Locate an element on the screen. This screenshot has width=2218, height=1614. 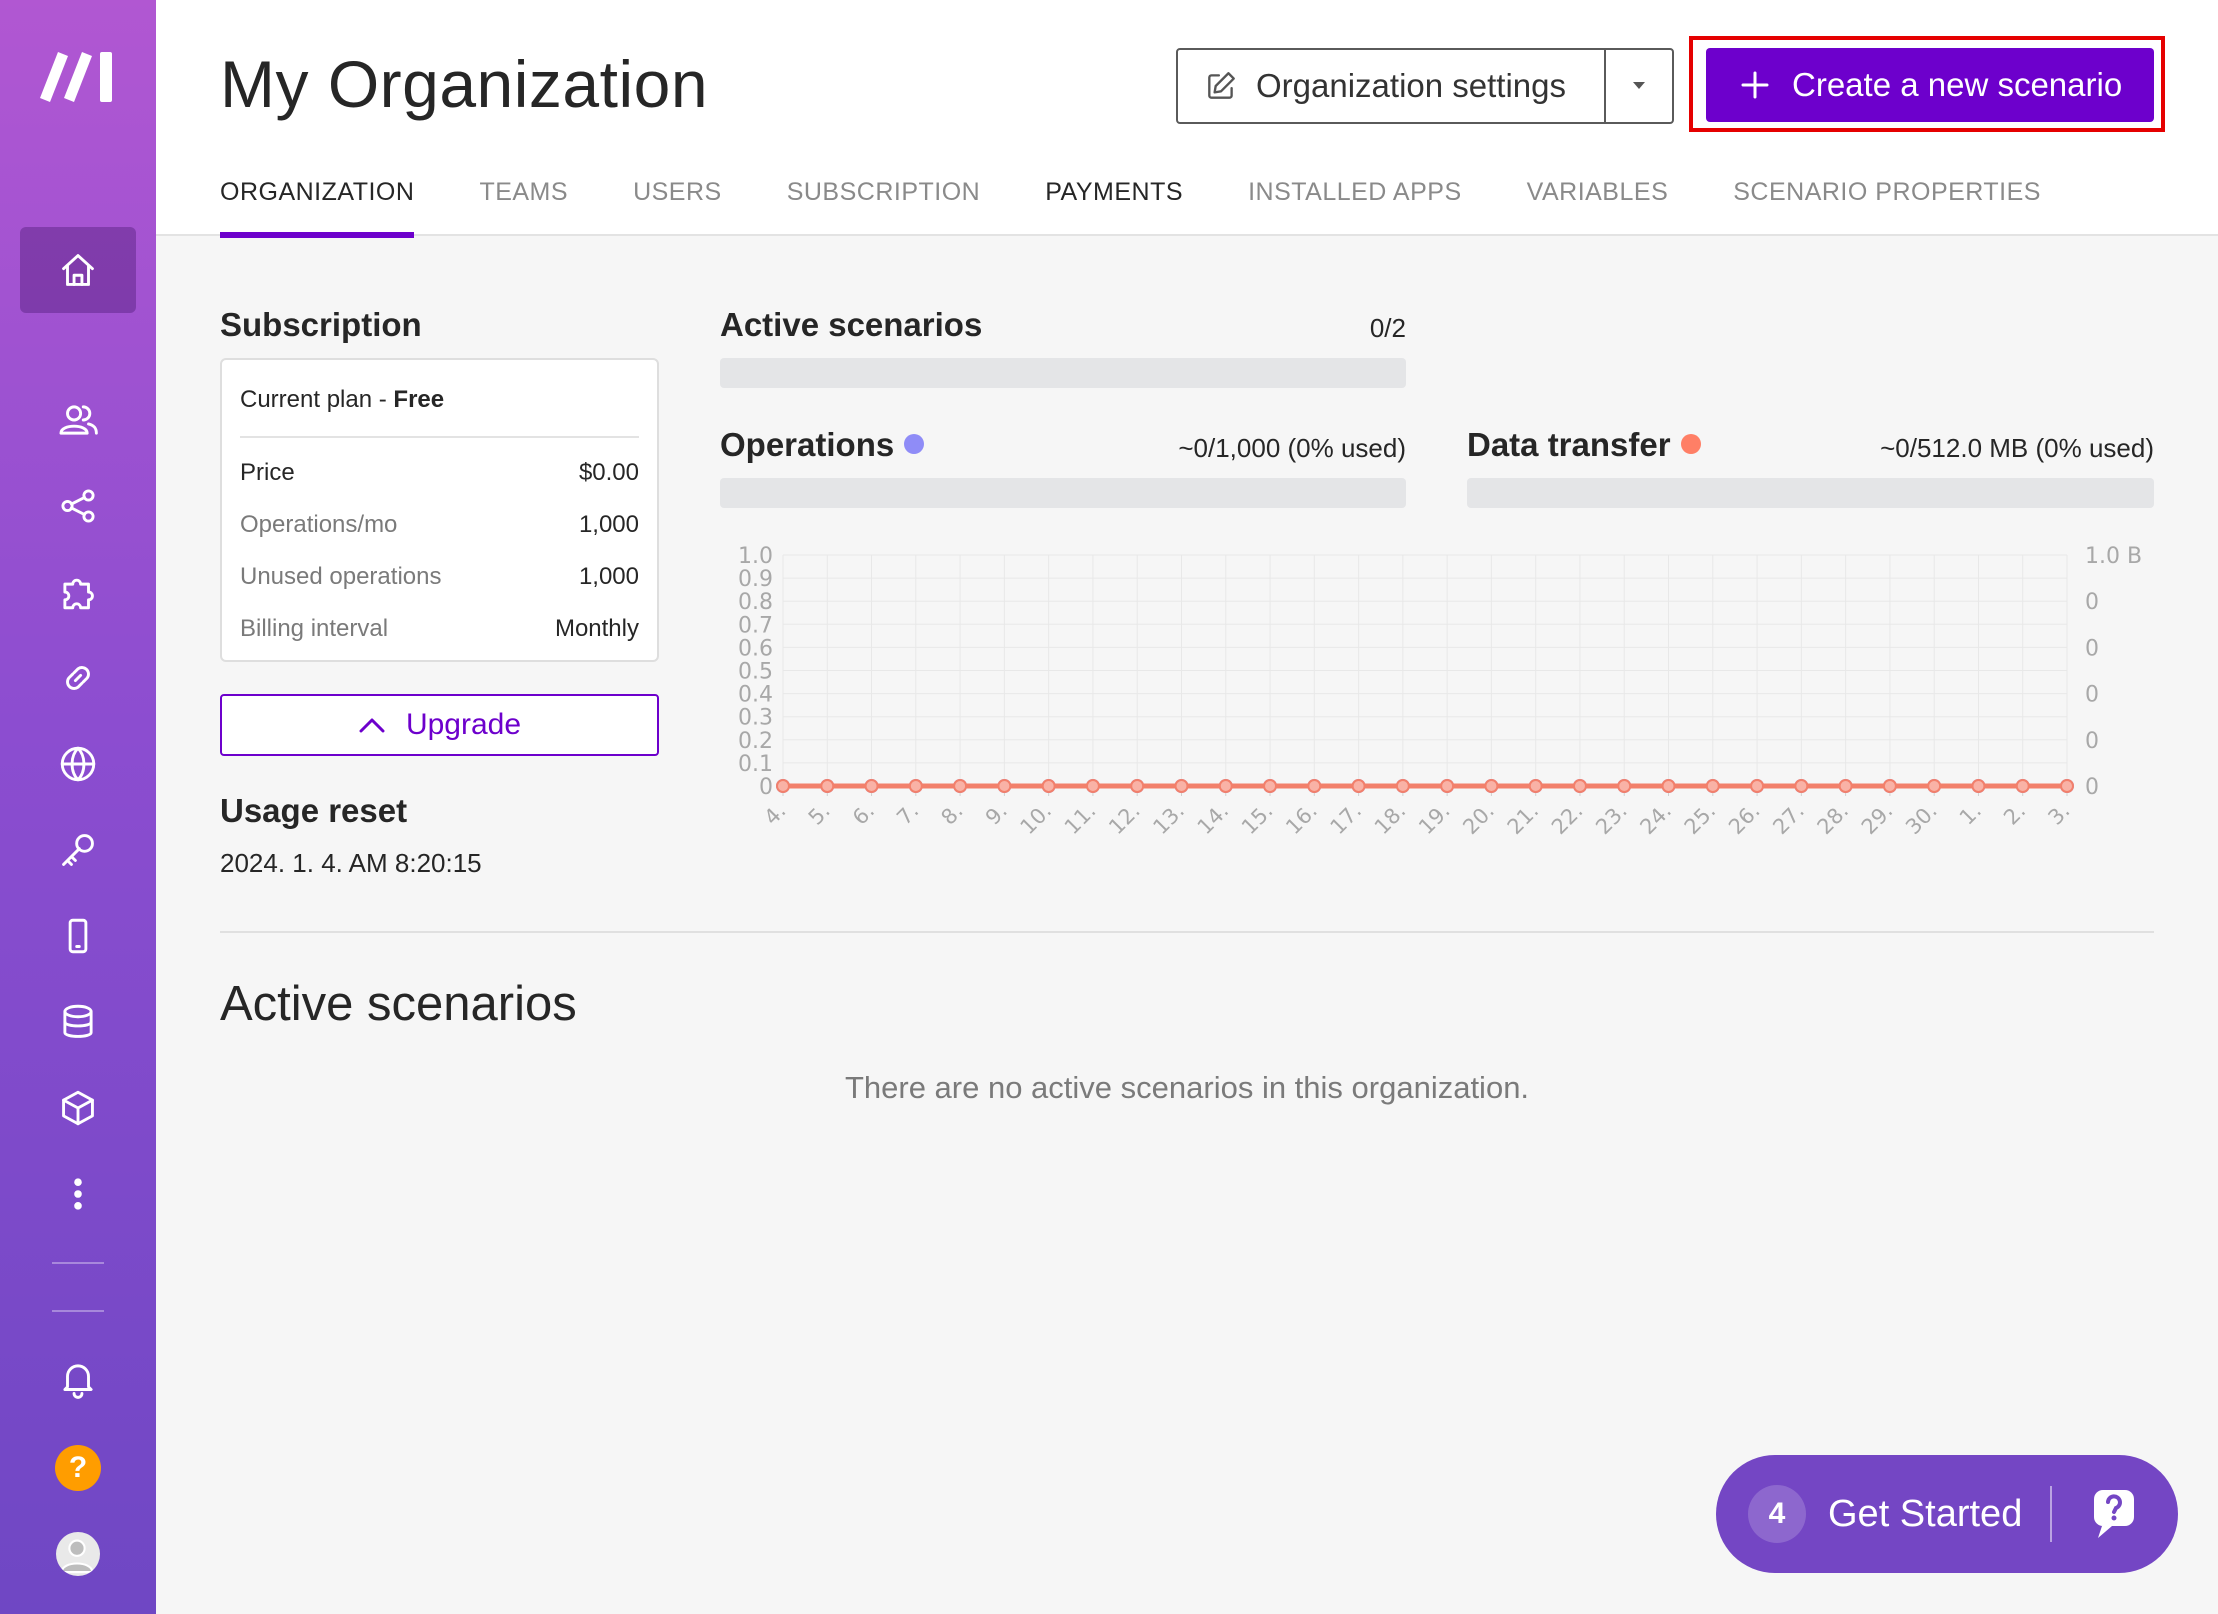
sidebar-item-scenarios is located at coordinates (78, 506).